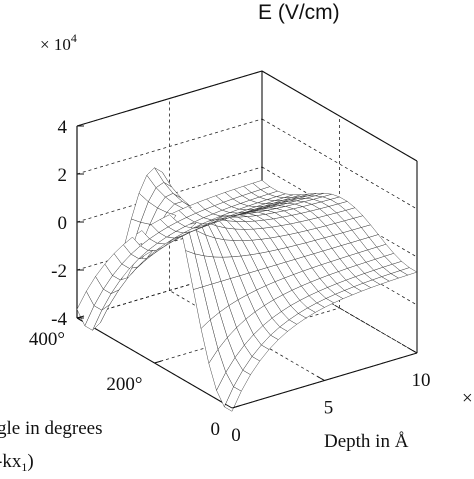 The image size is (474, 479). Describe the element at coordinates (216, 429) in the screenshot. I see `y-tick-label-0: 0` at that location.